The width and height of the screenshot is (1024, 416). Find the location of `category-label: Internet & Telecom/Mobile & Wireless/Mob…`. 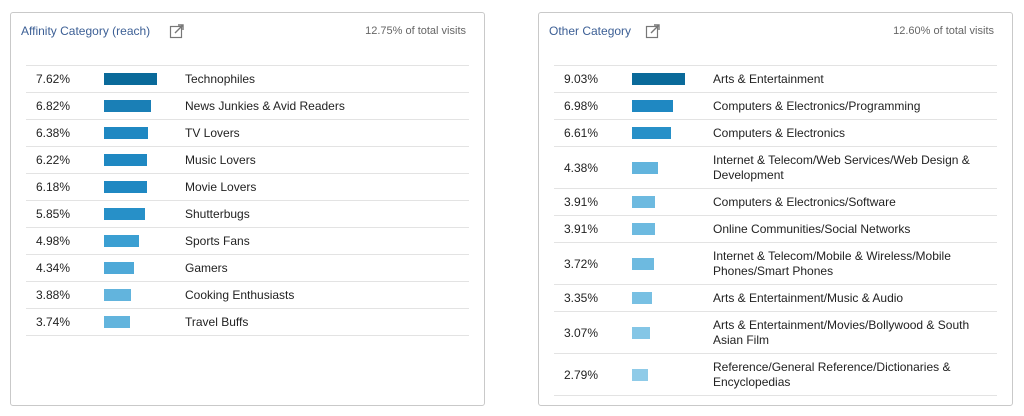

category-label: Internet & Telecom/Mobile & Wireless/Mob… is located at coordinates (832, 263).